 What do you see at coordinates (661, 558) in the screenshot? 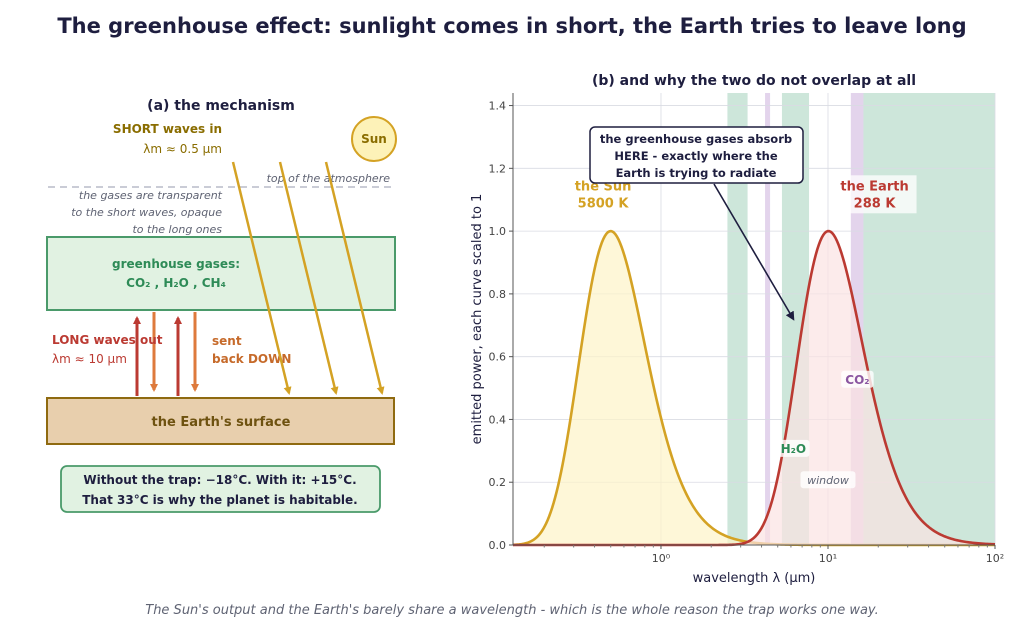
I see `x-tick-label: 10⁰` at bounding box center [661, 558].